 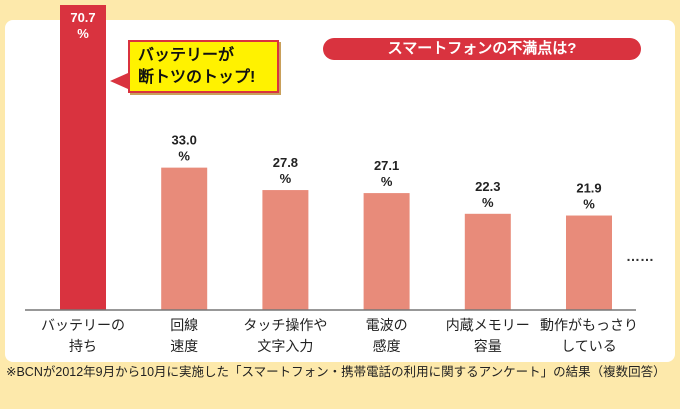 I want to click on value-label: 22.3, so click(x=487, y=186).